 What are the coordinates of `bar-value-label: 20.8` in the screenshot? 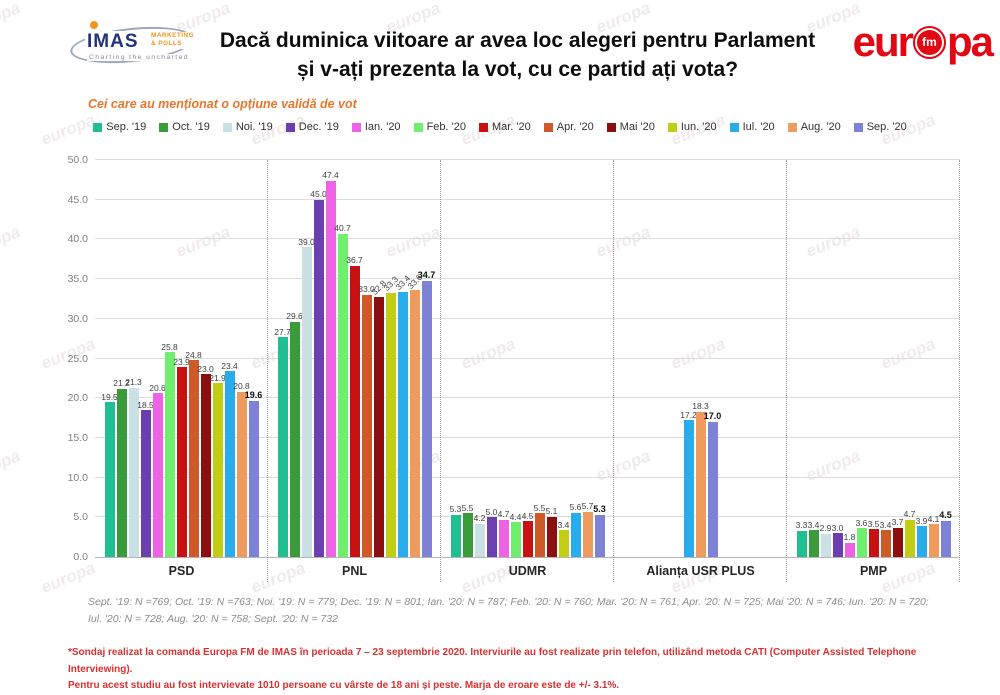 It's located at (241, 386).